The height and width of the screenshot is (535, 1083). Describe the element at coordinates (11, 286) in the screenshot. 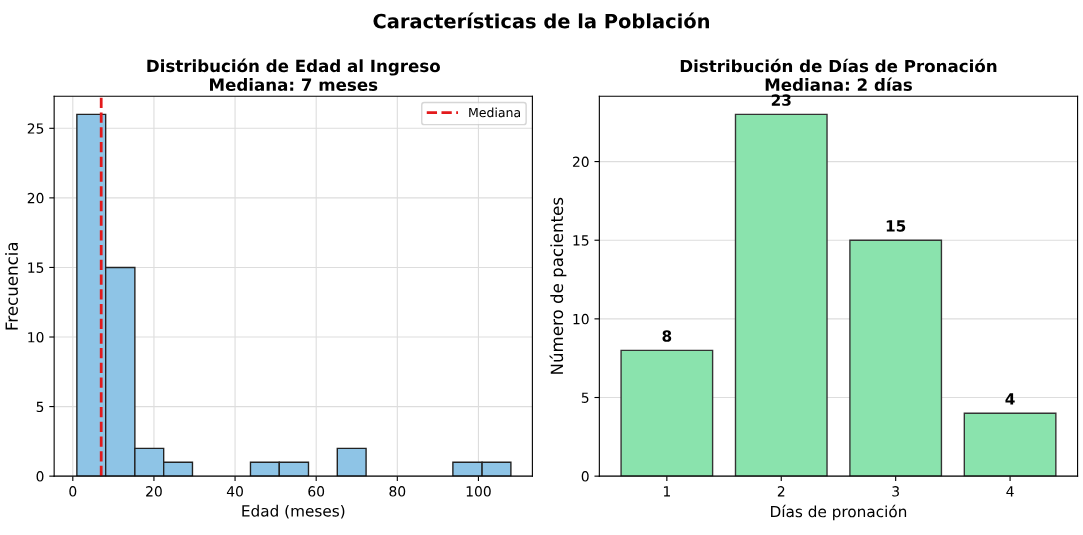

I see `y-axis-title: Frecuencia` at that location.